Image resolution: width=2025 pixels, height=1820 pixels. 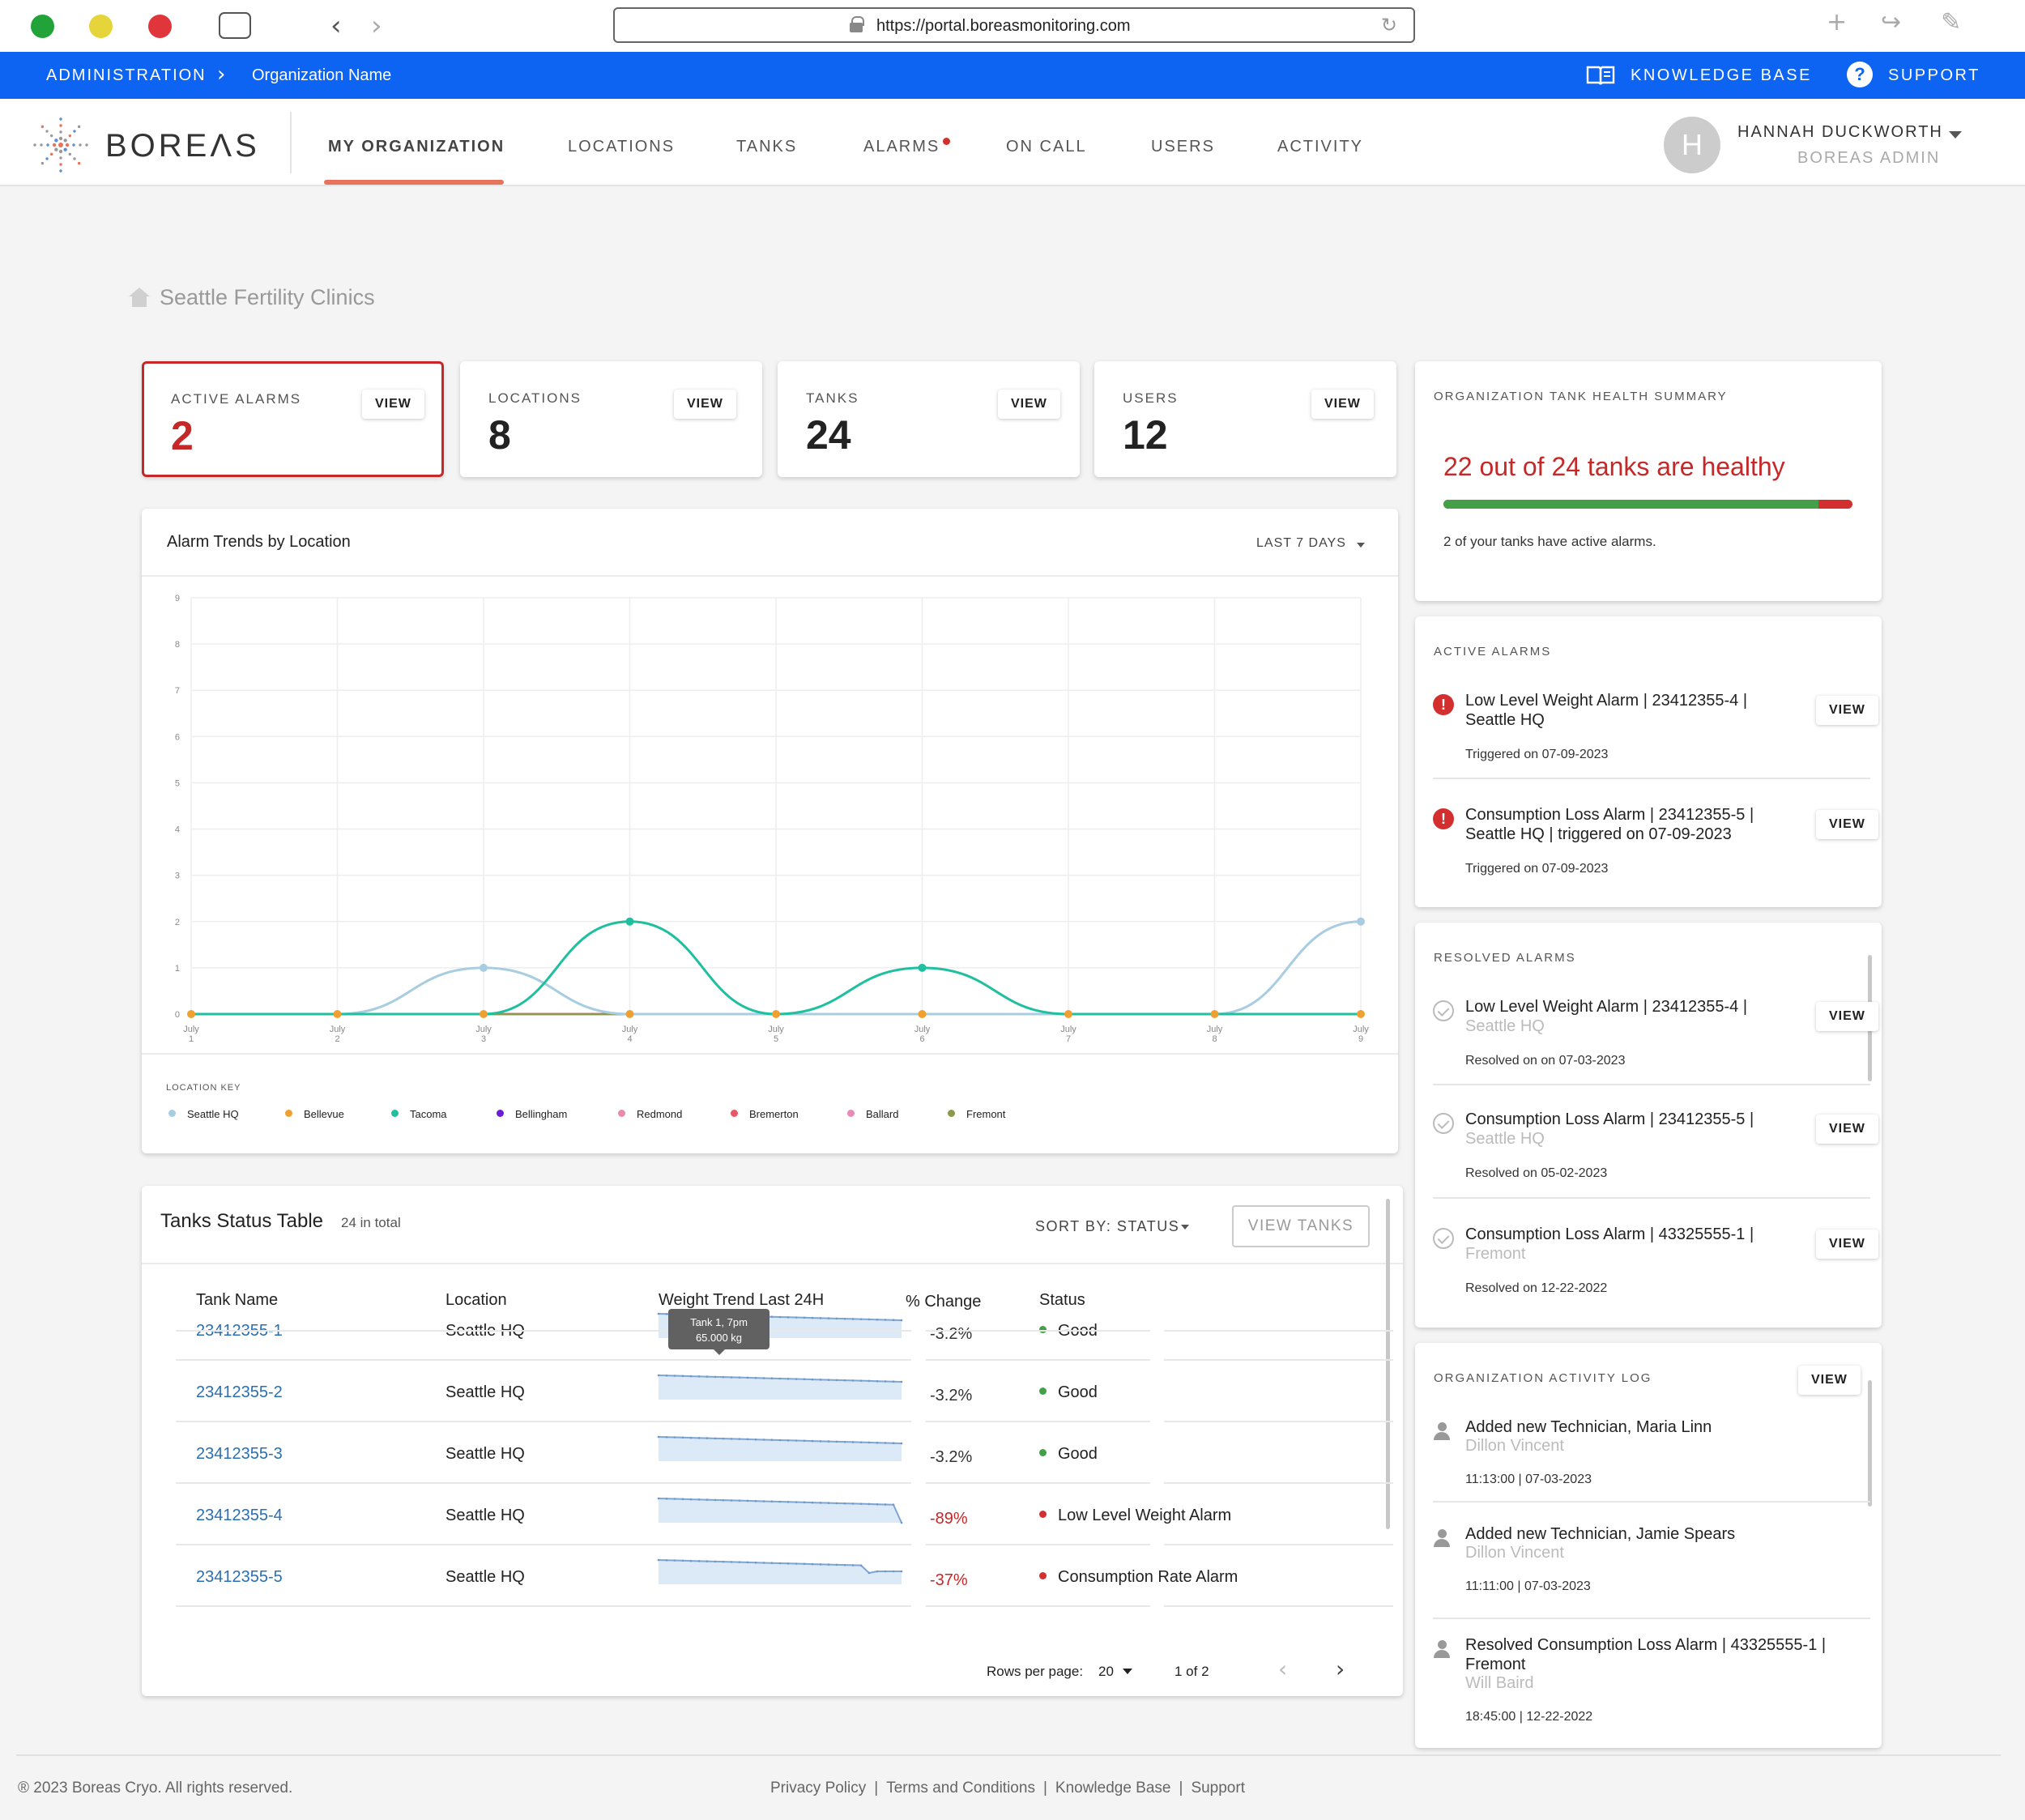 I want to click on activity-time: 18:45:00 | 12-22-2022, so click(x=1529, y=1717).